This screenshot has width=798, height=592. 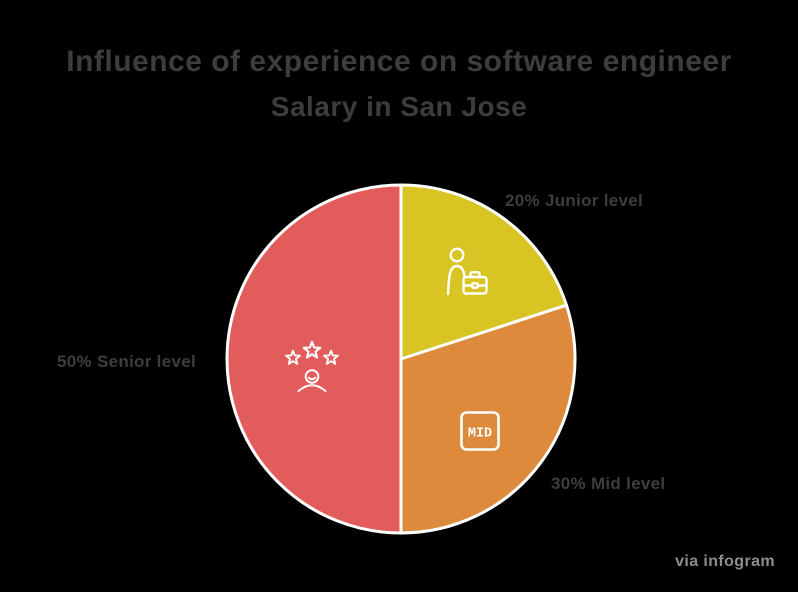 I want to click on junior-person-briefcase-icon, so click(x=467, y=271).